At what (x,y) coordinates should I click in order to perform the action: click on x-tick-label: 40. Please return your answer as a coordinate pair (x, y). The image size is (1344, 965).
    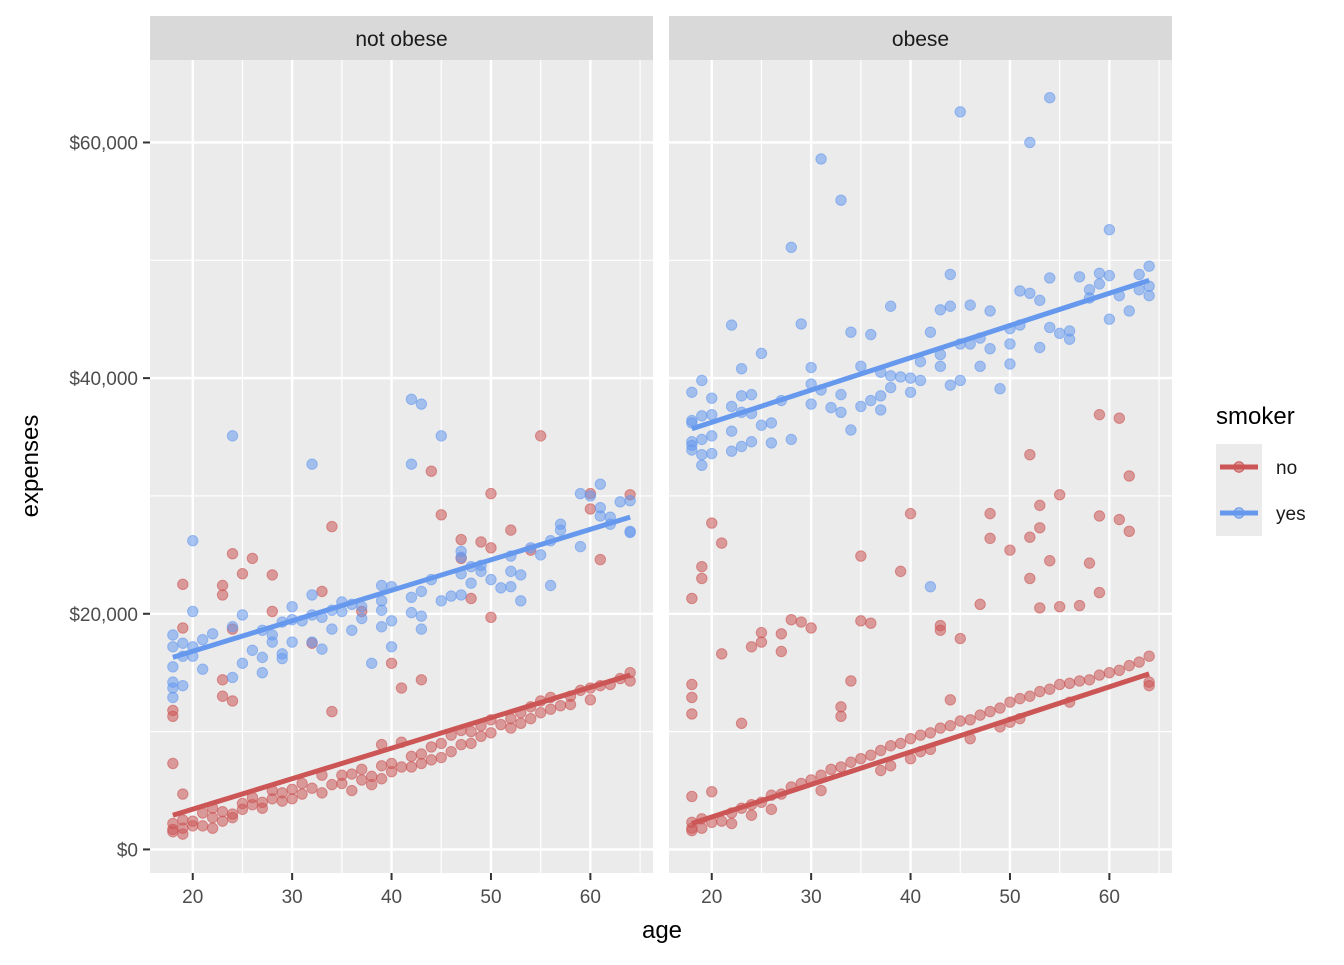
    Looking at the image, I should click on (391, 897).